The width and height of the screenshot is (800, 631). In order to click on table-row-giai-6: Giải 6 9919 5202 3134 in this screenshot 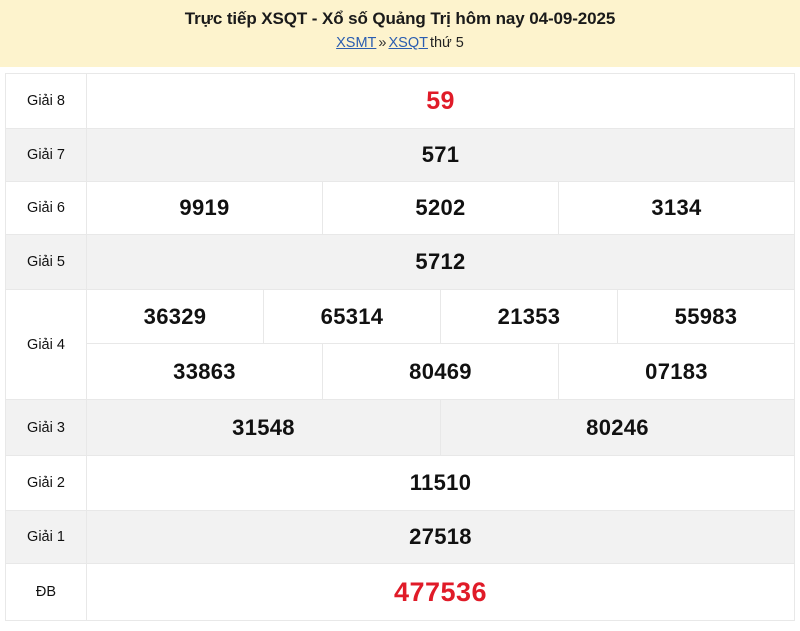, I will do `click(400, 208)`.